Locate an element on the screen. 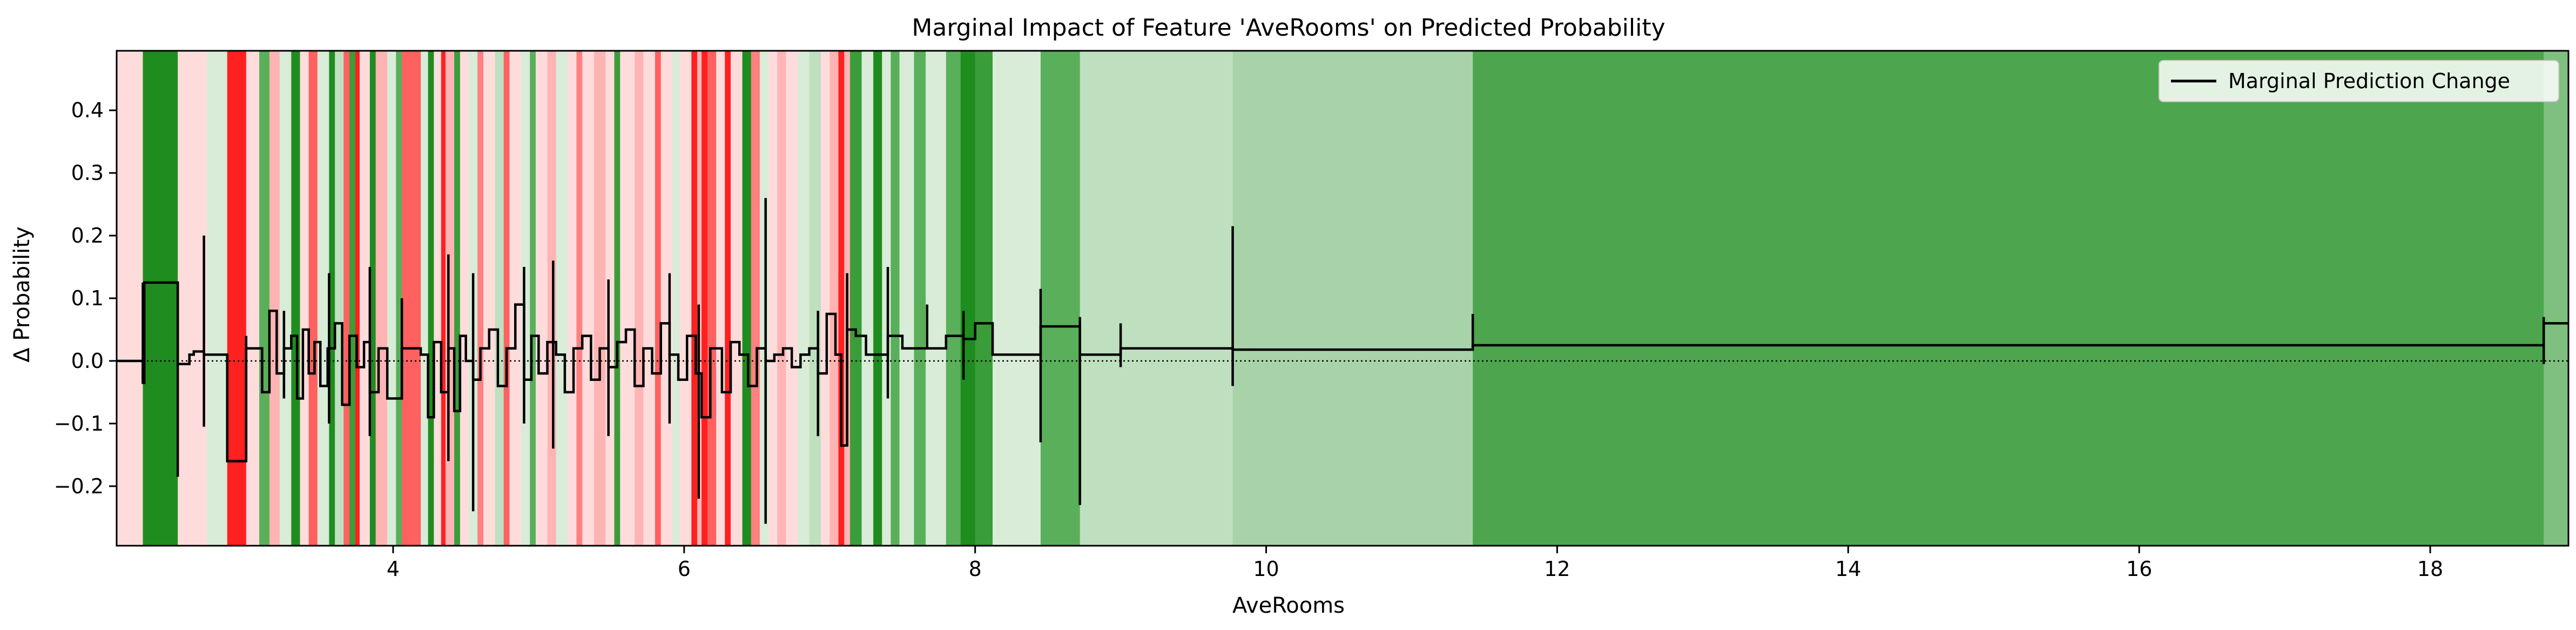  x-tick-label-4: 12 is located at coordinates (1557, 569).